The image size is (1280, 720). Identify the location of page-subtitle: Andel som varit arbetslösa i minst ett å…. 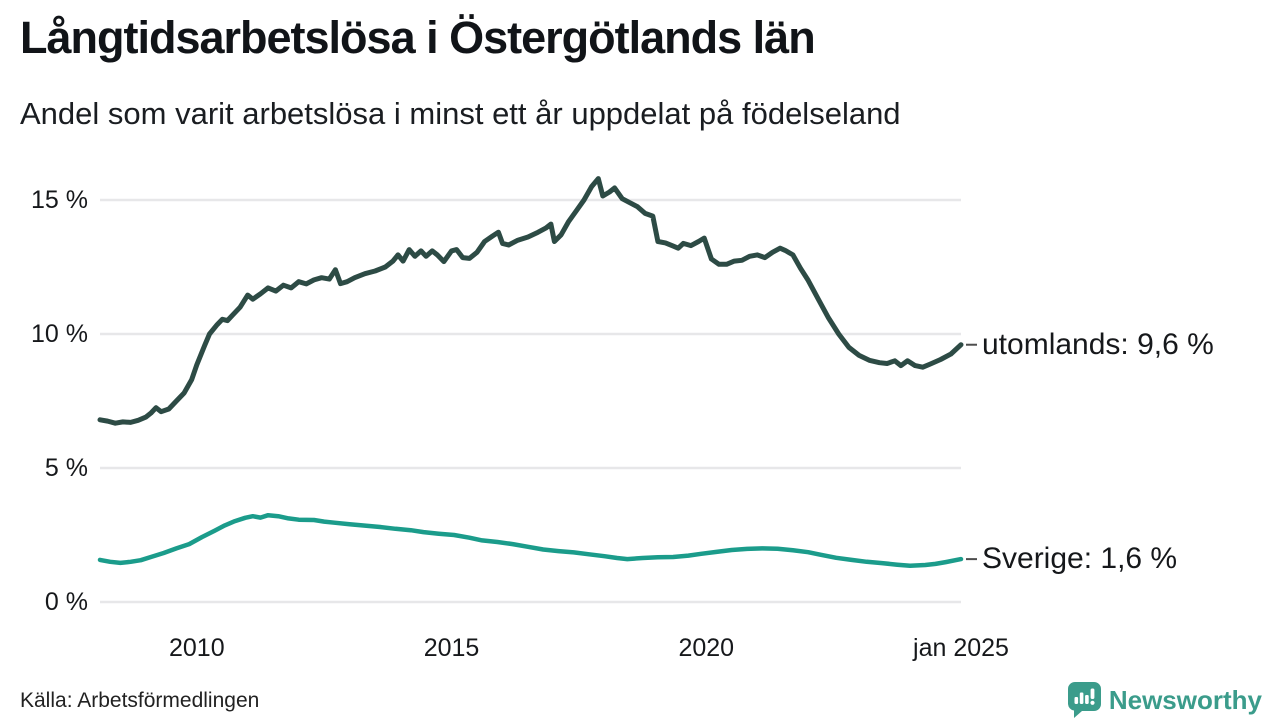
(460, 113).